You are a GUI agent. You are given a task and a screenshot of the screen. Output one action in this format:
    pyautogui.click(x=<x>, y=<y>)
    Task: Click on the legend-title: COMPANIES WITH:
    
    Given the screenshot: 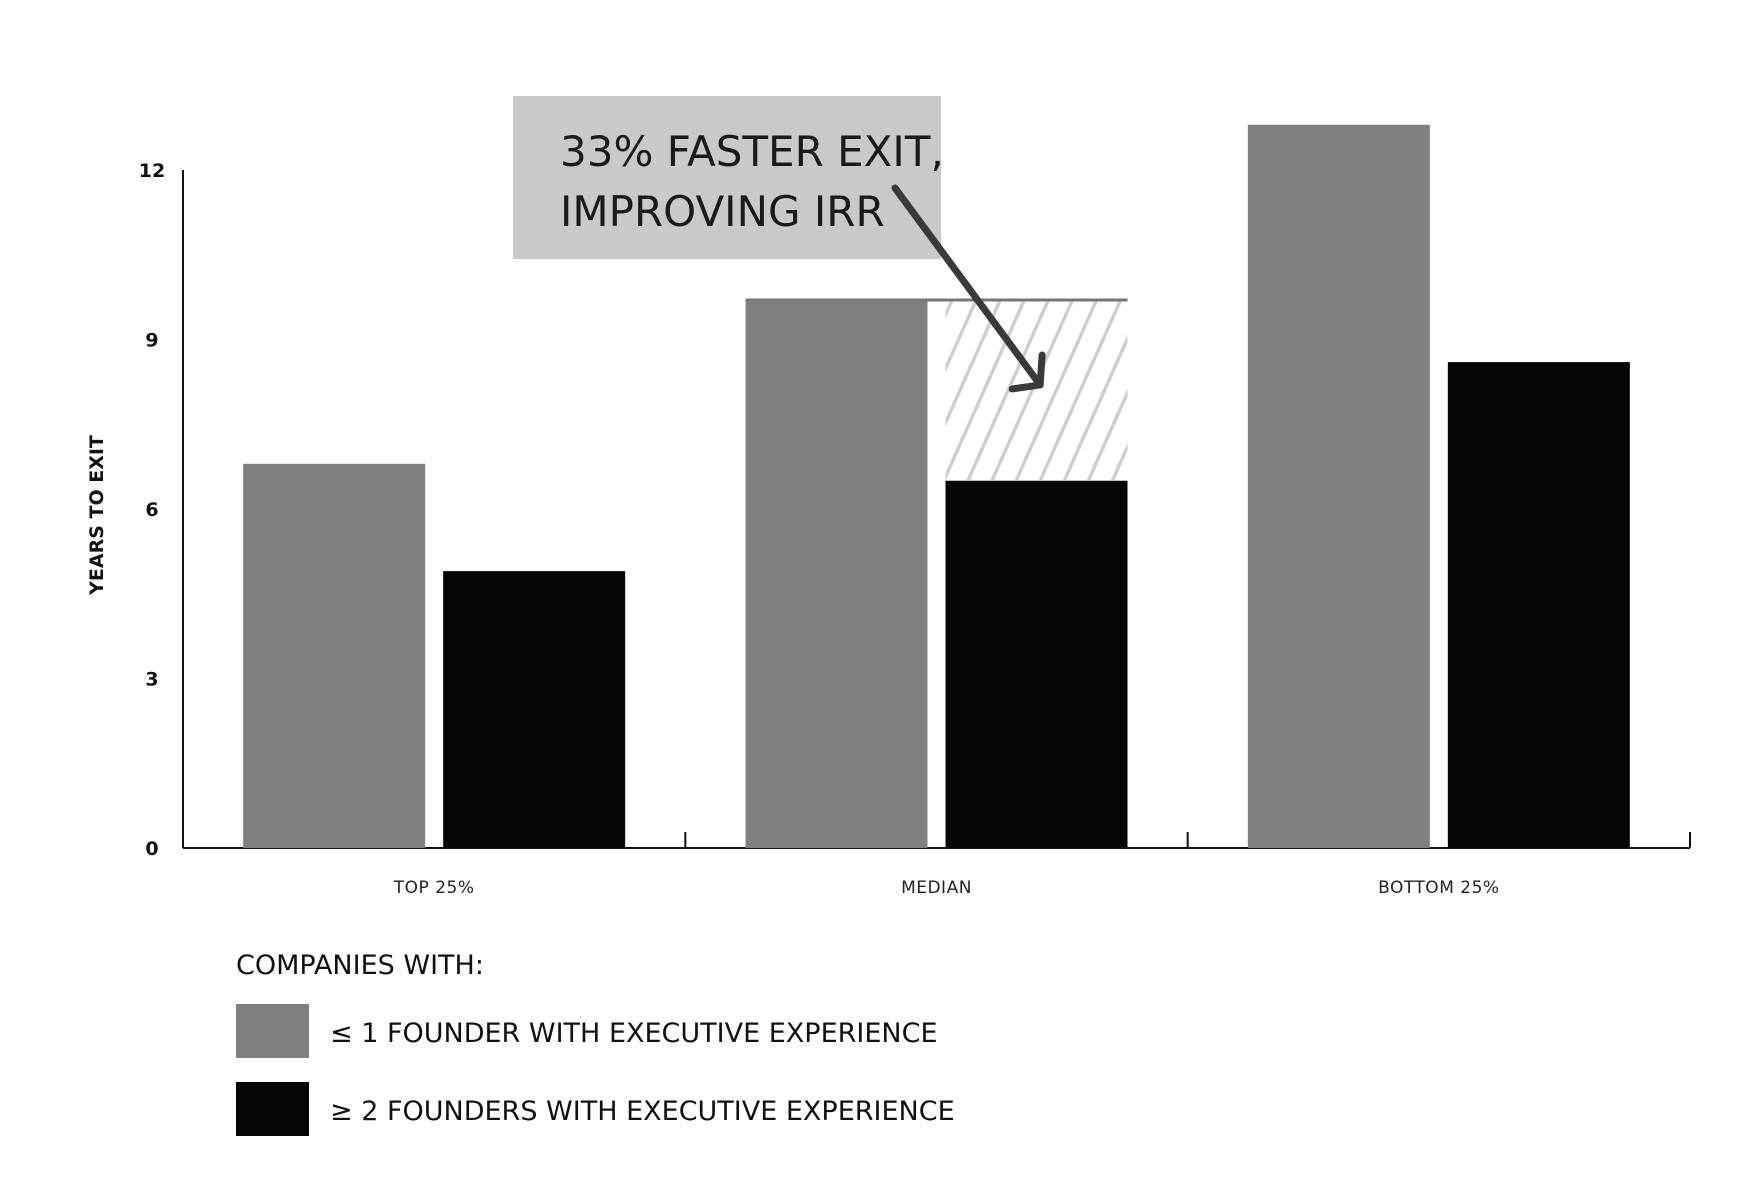 What is the action you would take?
    pyautogui.click(x=360, y=965)
    